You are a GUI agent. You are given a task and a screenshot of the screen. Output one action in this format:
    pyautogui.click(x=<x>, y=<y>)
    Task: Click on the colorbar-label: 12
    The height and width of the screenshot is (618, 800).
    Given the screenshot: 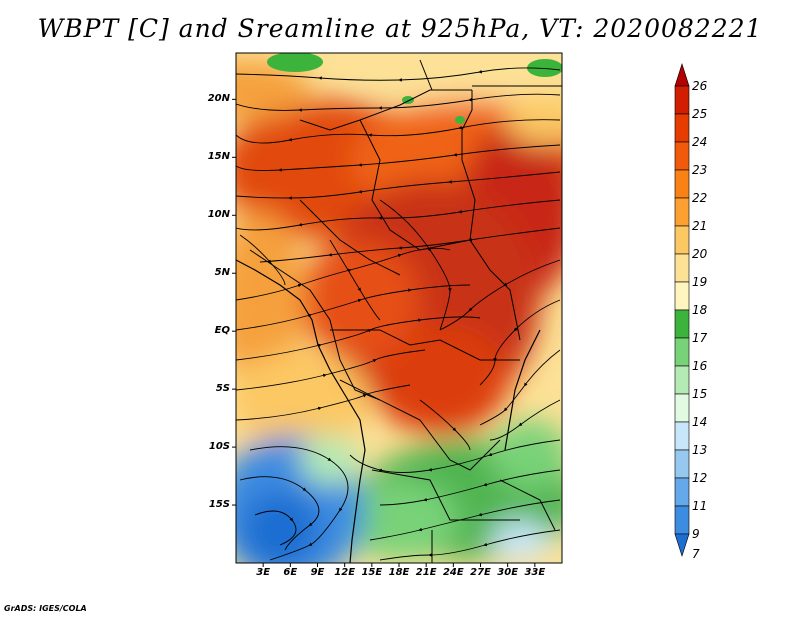 What is the action you would take?
    pyautogui.click(x=700, y=478)
    